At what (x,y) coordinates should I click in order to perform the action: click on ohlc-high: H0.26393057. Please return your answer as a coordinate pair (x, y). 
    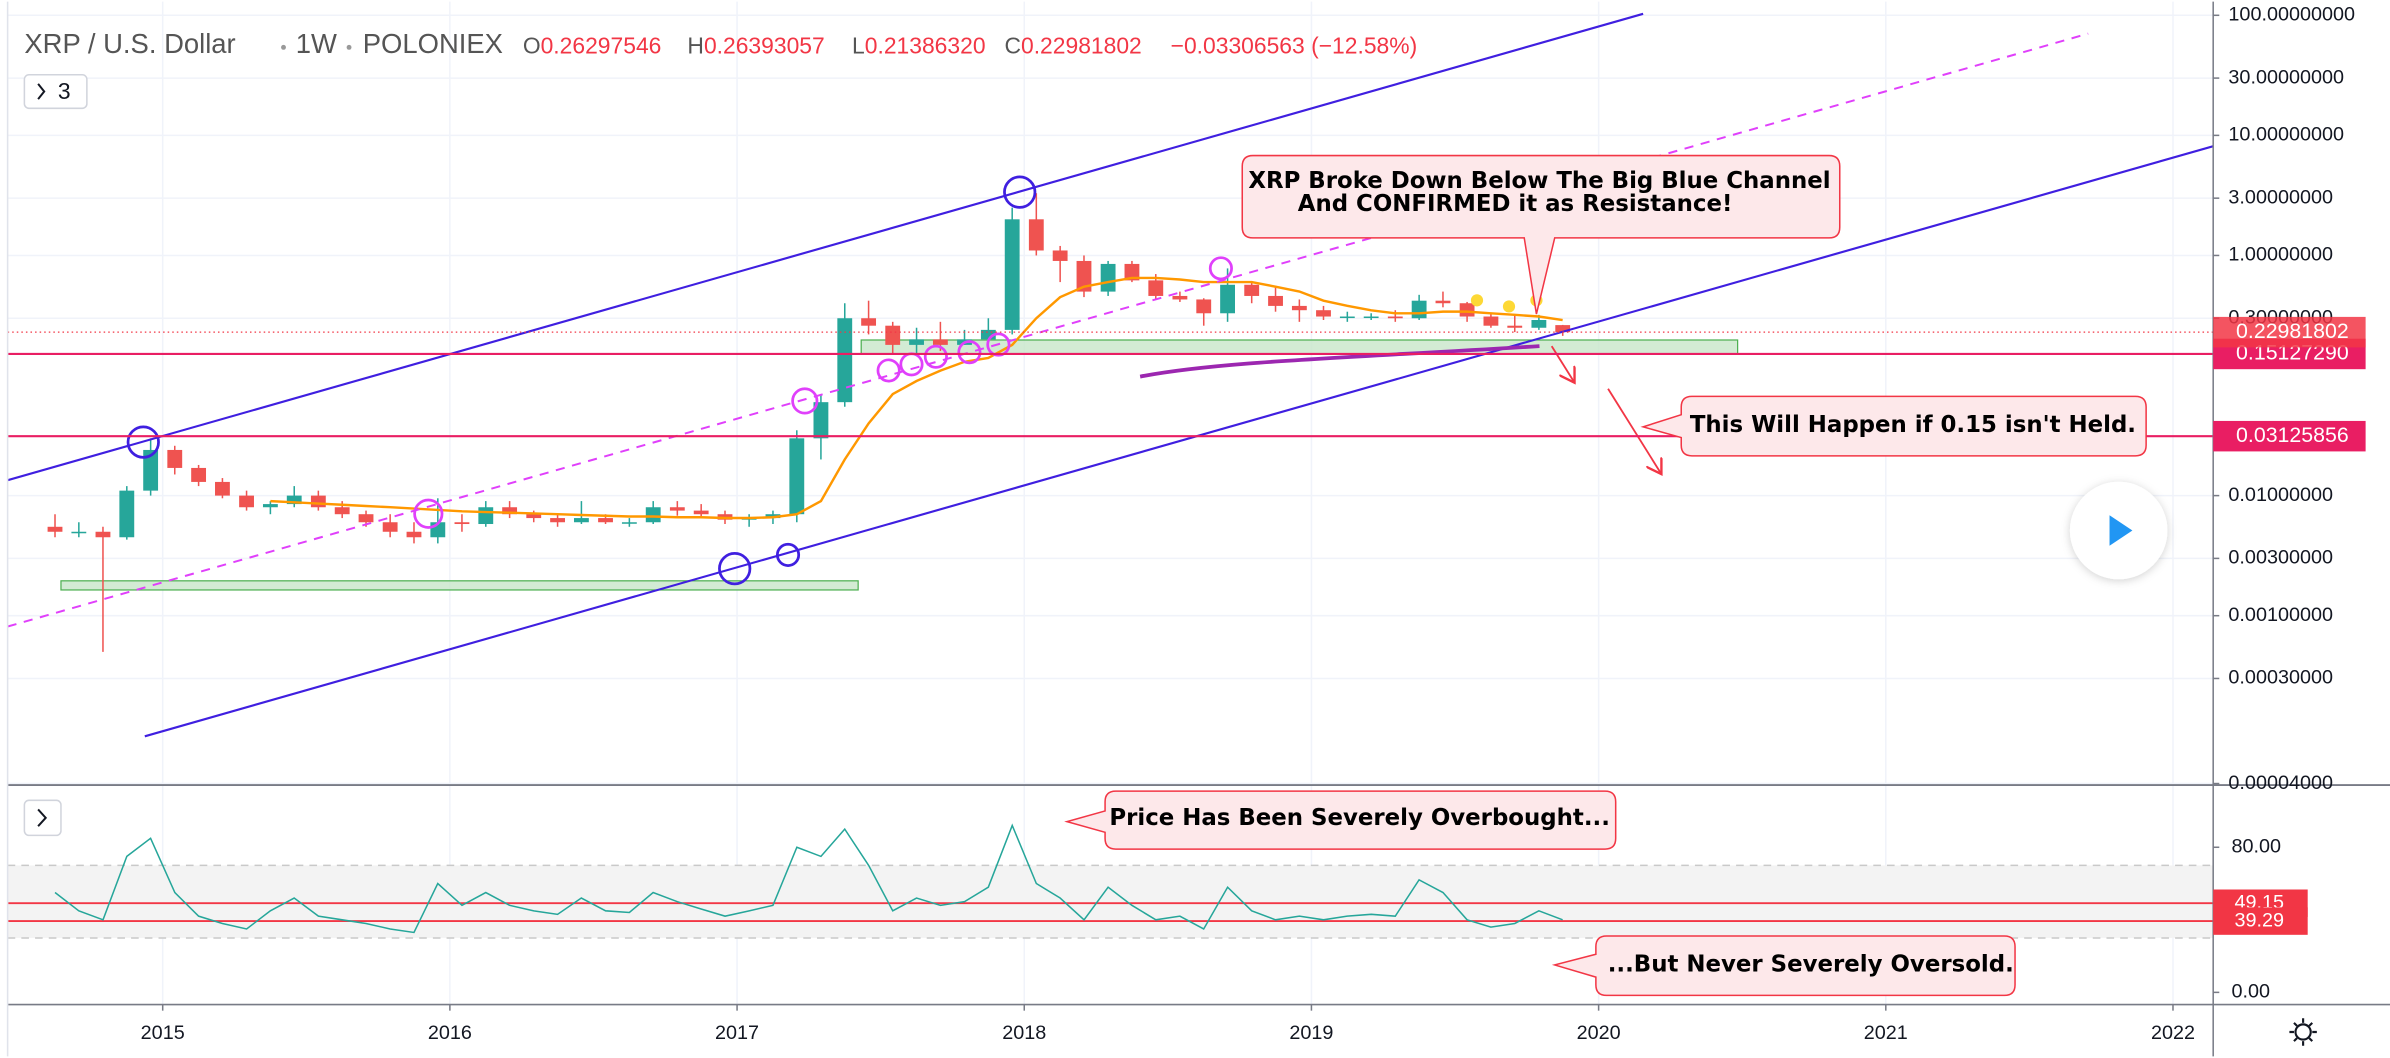
    Looking at the image, I should click on (755, 45).